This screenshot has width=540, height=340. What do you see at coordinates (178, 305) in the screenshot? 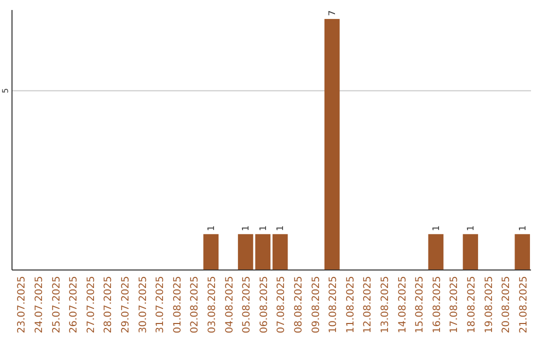
I see `x-tick-label: 01.08.2025` at bounding box center [178, 305].